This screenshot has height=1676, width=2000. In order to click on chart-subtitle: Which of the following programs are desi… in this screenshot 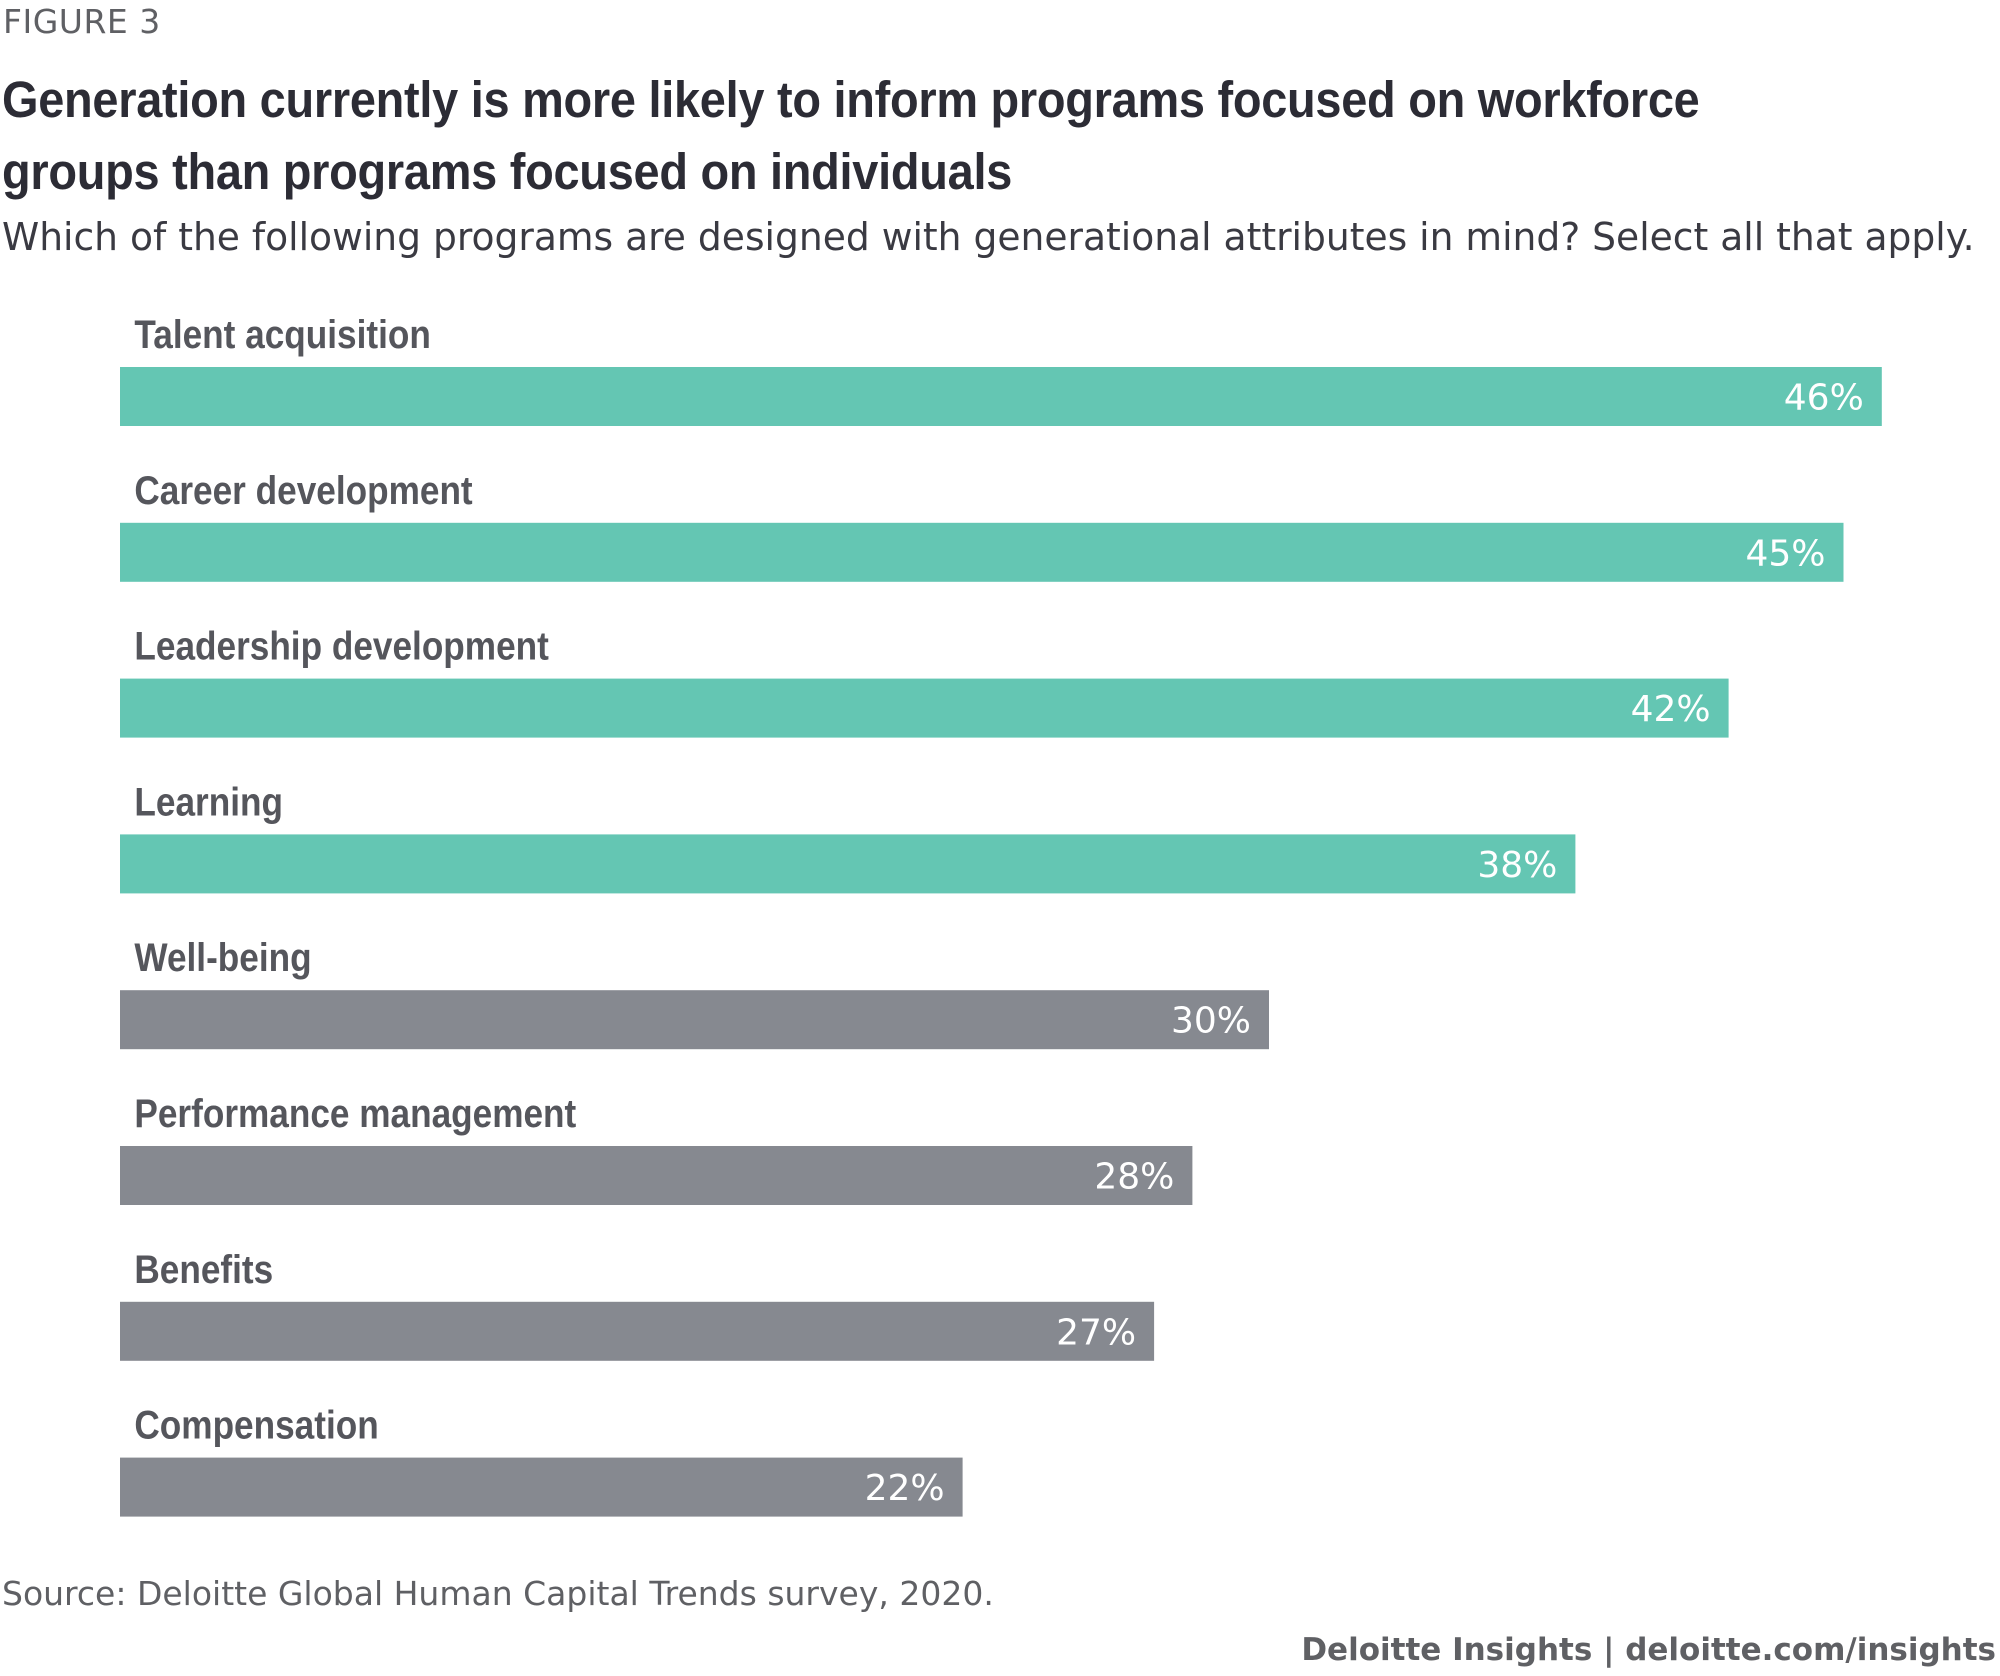, I will do `click(988, 237)`.